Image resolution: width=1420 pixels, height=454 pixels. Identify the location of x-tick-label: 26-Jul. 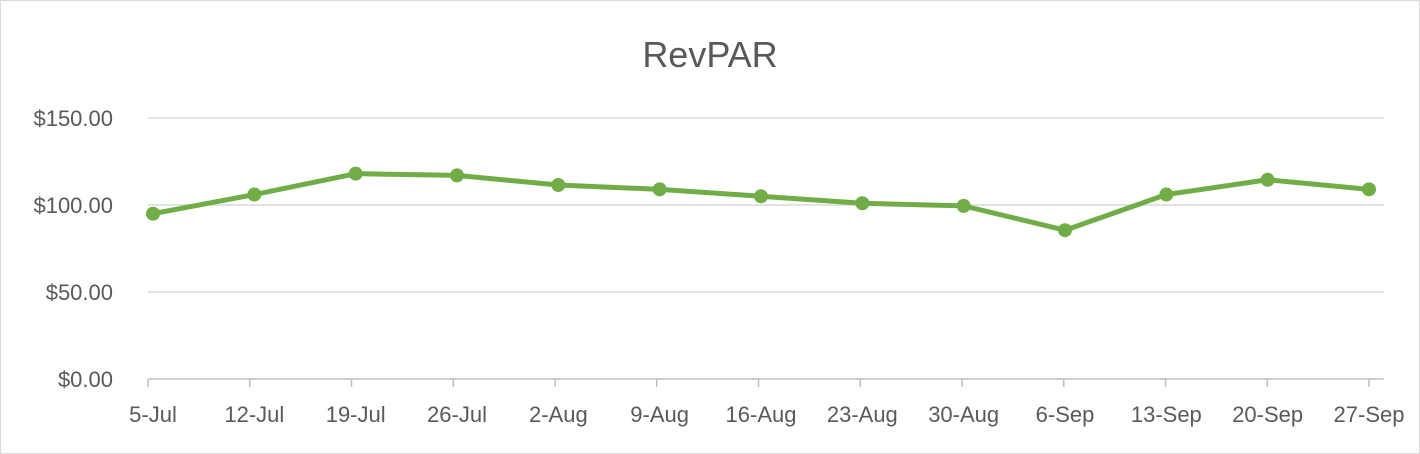
(457, 414).